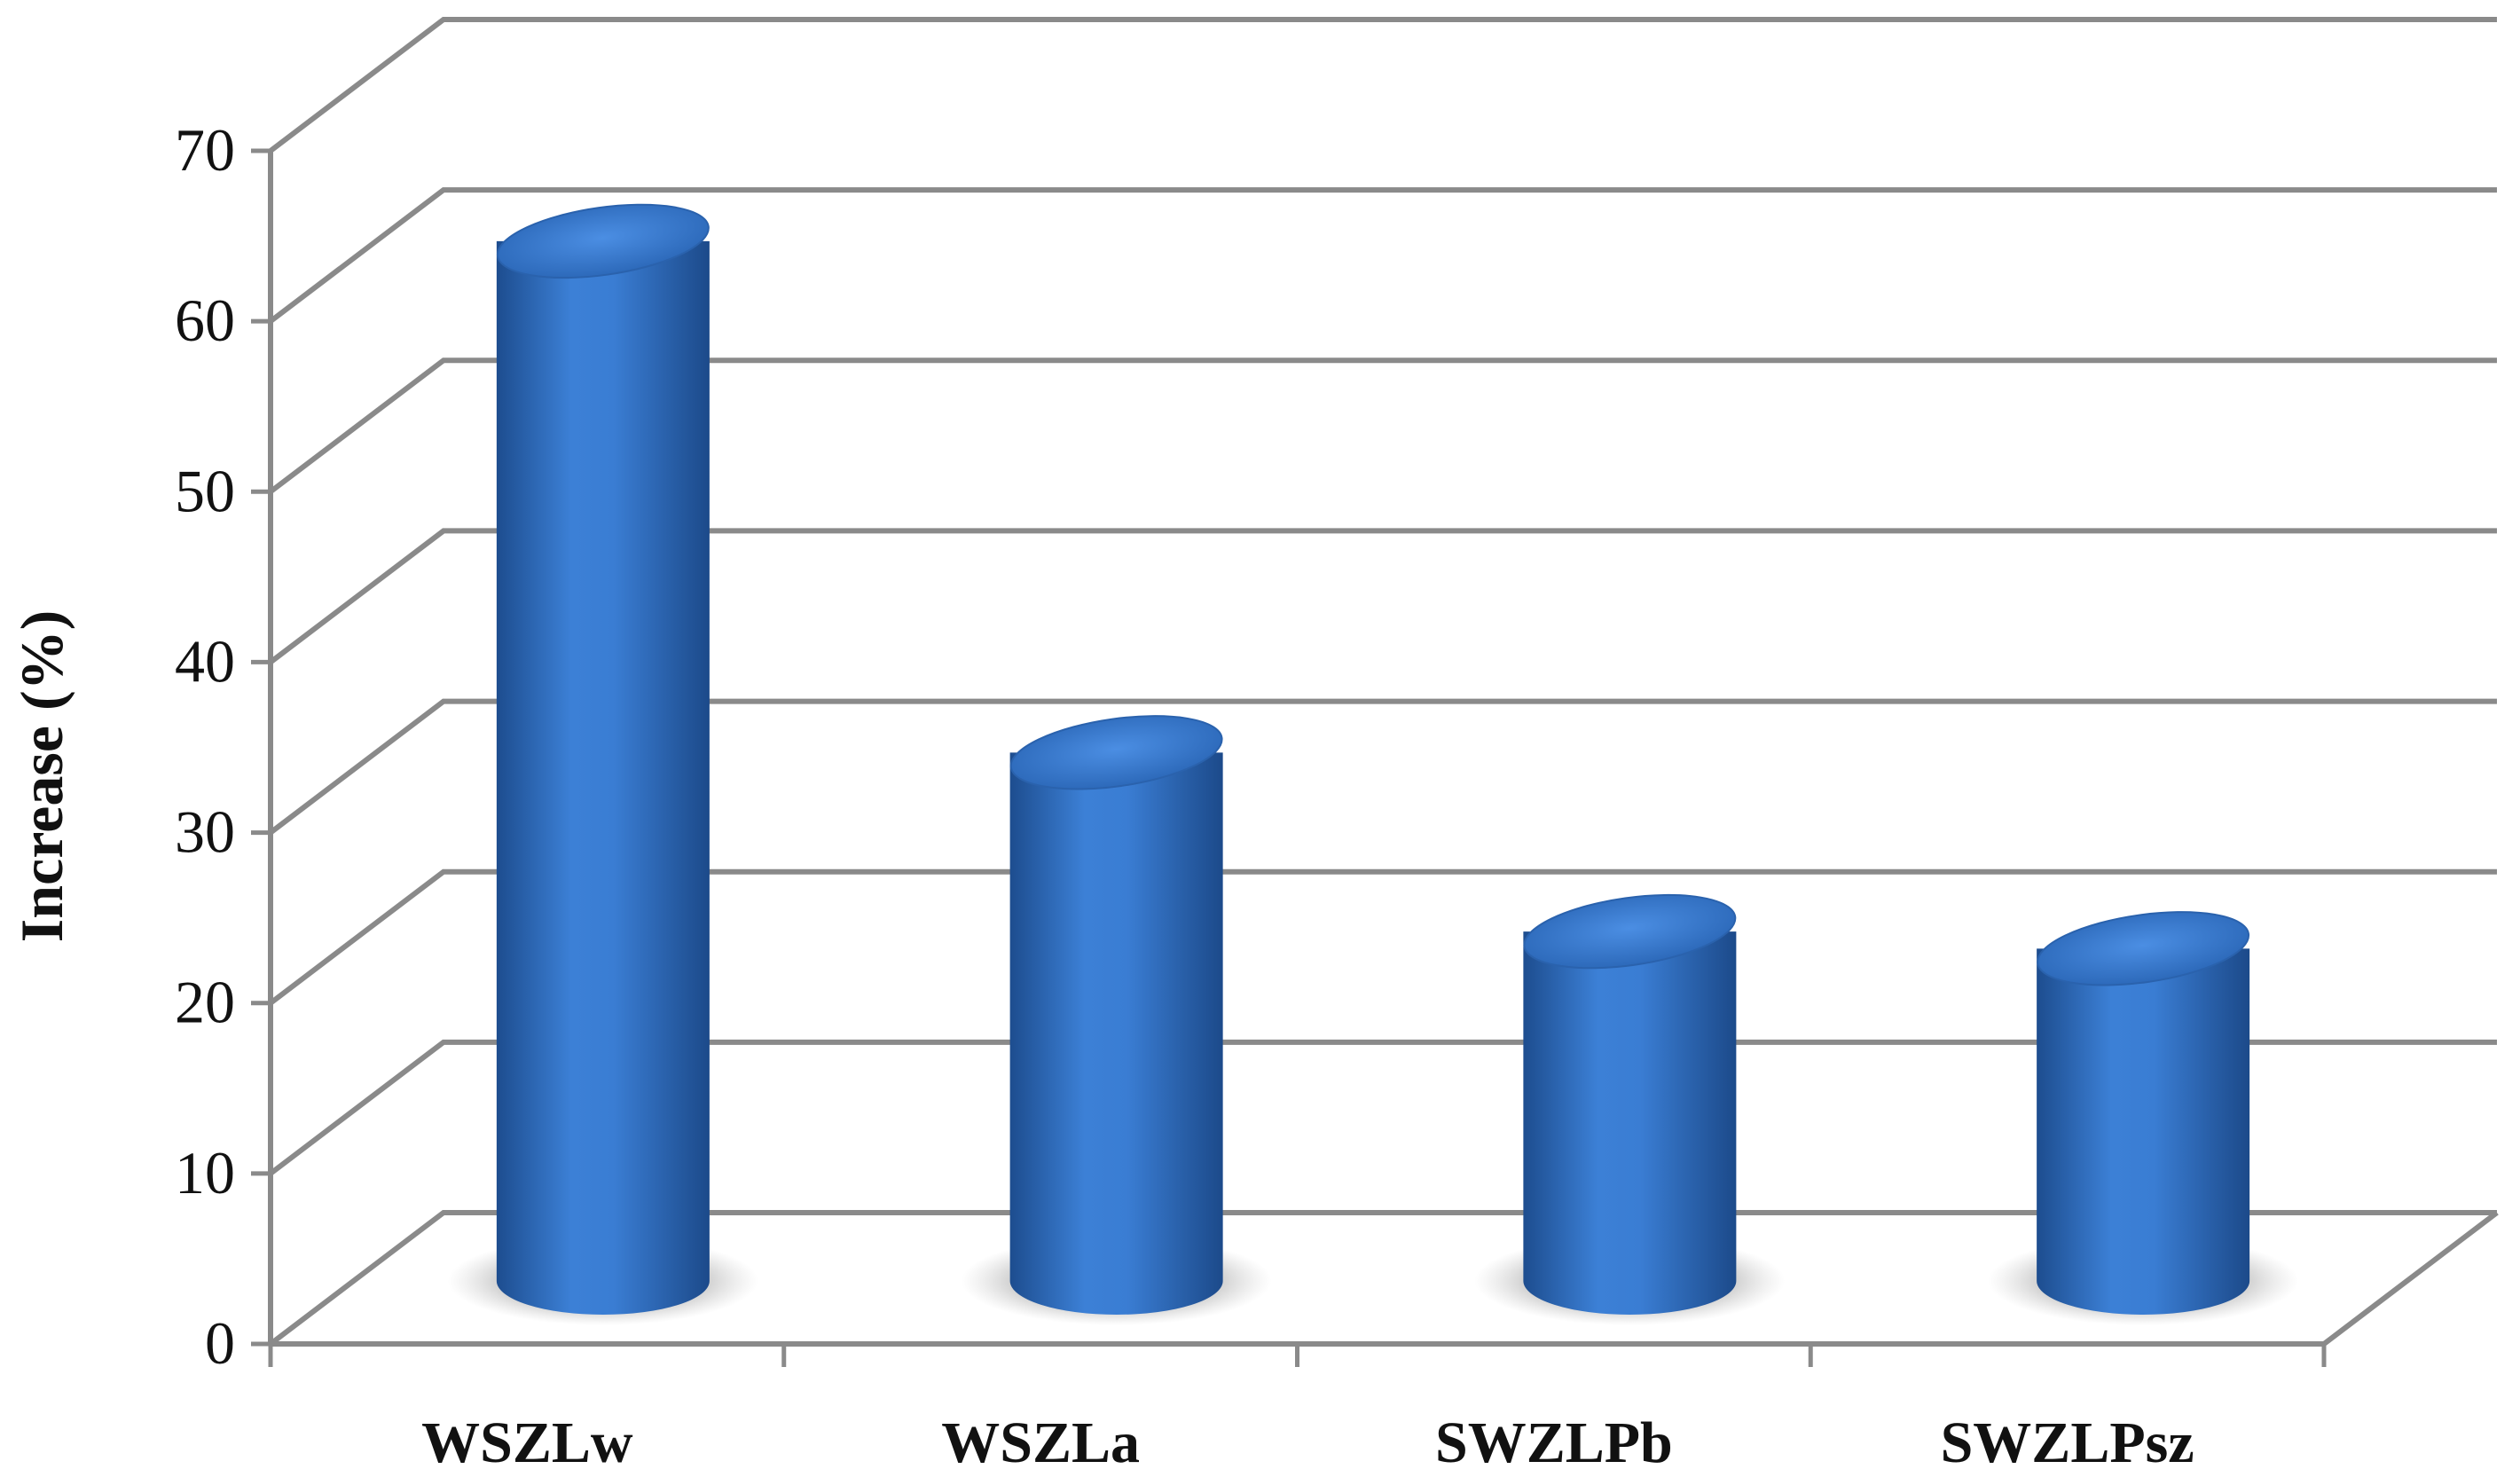 This screenshot has height=1477, width=2520. Describe the element at coordinates (527, 1442) in the screenshot. I see `x-tick-label: WSZLw` at that location.